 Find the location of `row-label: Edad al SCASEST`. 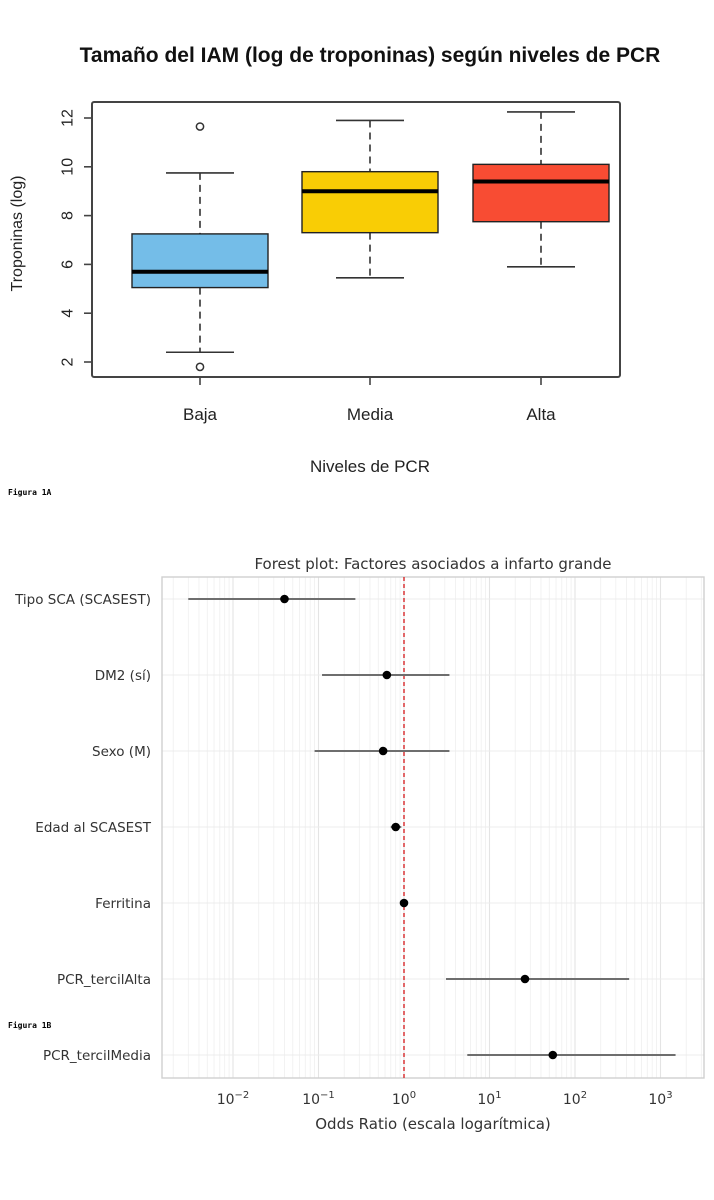

row-label: Edad al SCASEST is located at coordinates (93, 828).